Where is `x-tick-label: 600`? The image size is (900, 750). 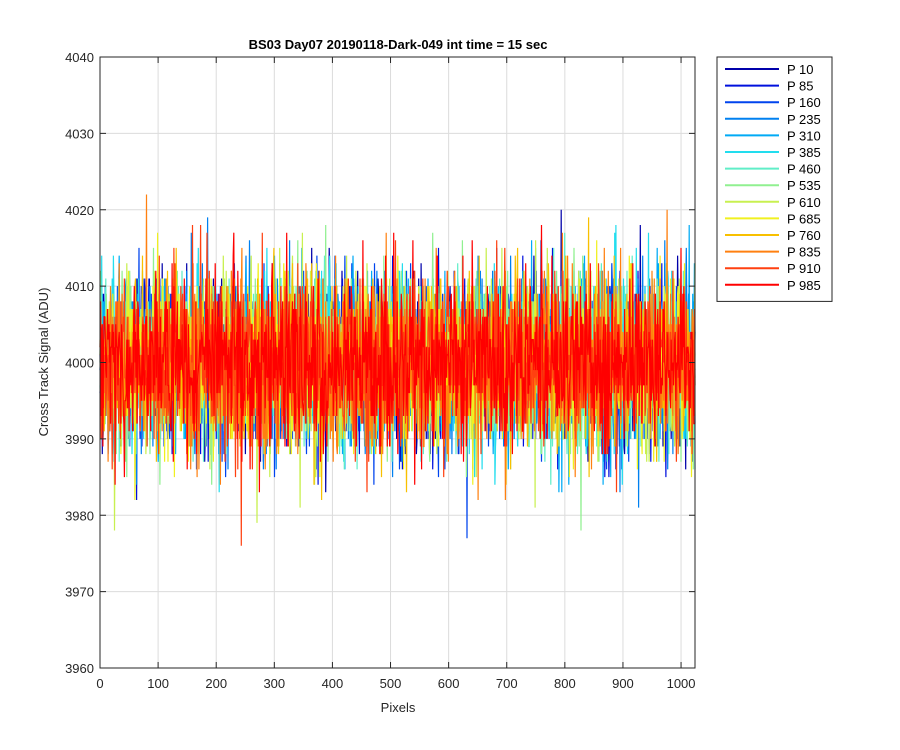
x-tick-label: 600 is located at coordinates (449, 683).